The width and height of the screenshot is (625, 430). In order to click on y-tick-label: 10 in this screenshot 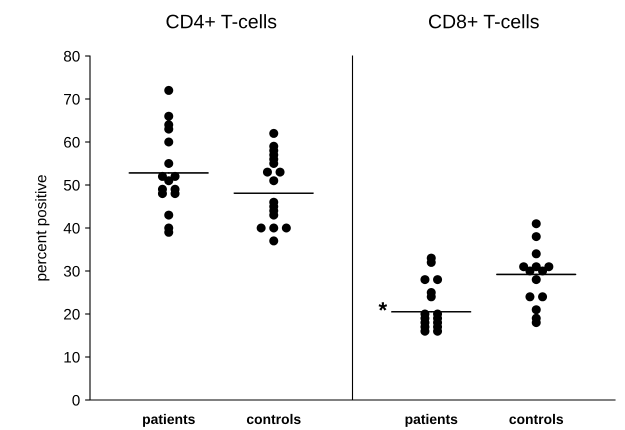, I will do `click(72, 357)`.